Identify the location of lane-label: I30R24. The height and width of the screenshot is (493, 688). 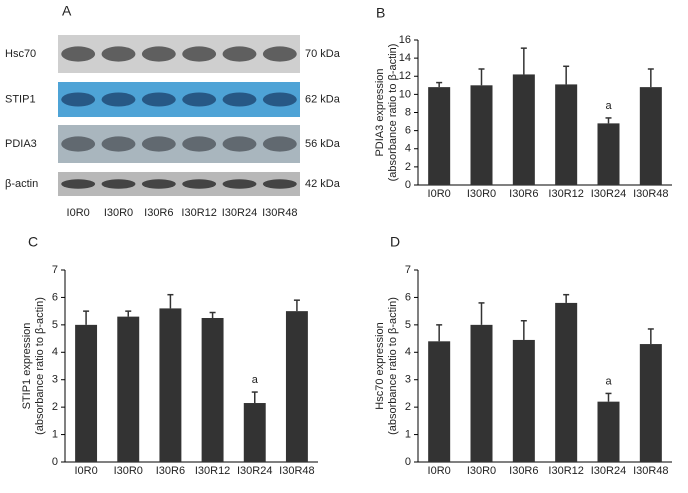
(239, 213).